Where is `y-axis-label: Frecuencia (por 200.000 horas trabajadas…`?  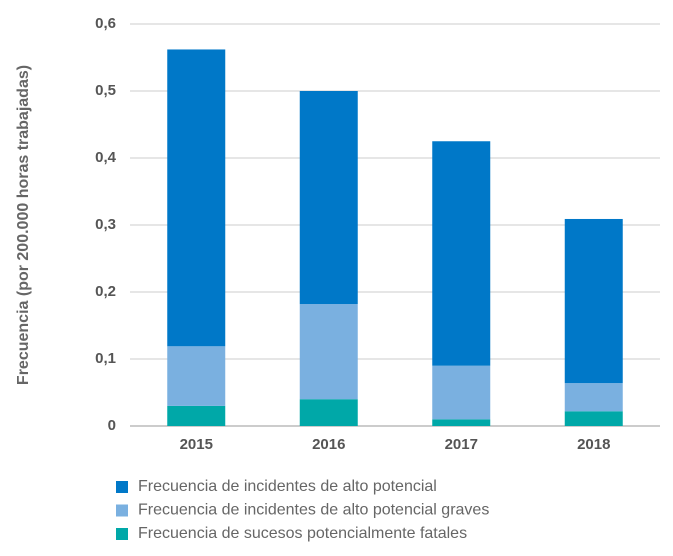
y-axis-label: Frecuencia (por 200.000 horas trabajadas… is located at coordinates (23, 225).